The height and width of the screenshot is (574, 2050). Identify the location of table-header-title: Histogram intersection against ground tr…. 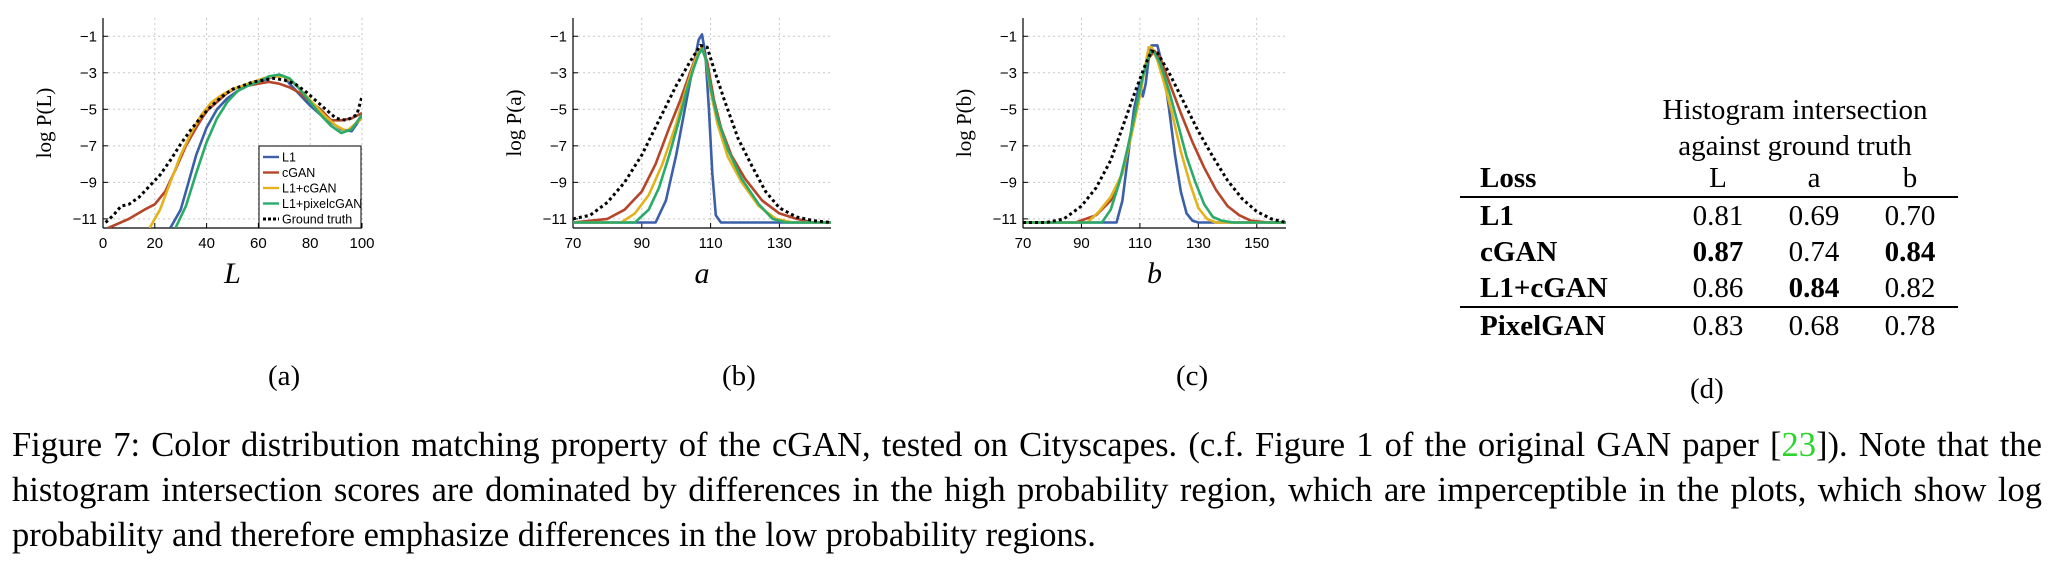
(1795, 128).